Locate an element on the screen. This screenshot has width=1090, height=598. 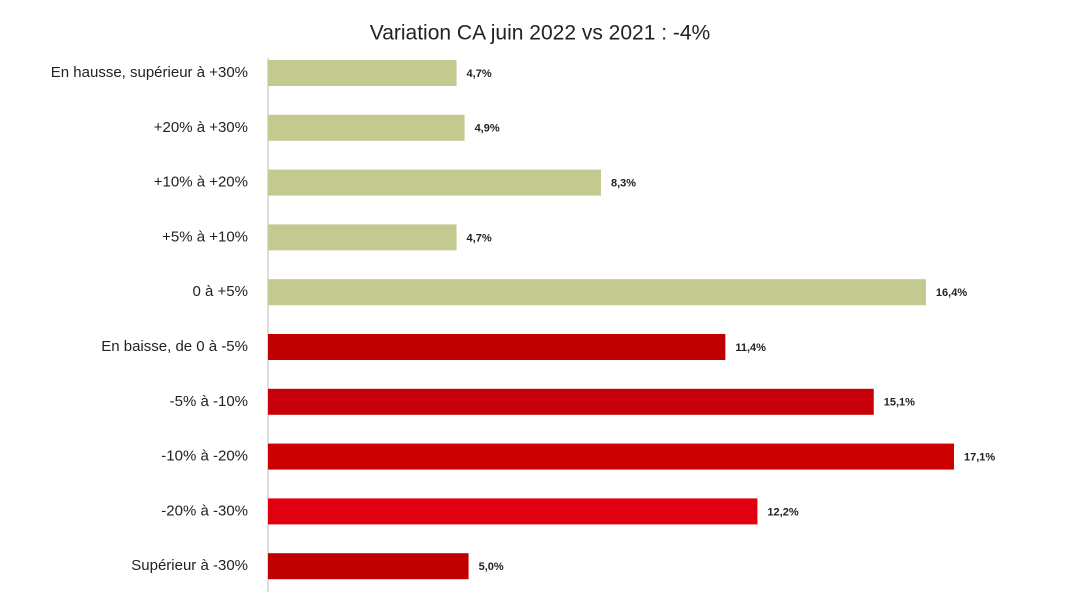
category-label: Supérieur à -30% is located at coordinates (189, 565).